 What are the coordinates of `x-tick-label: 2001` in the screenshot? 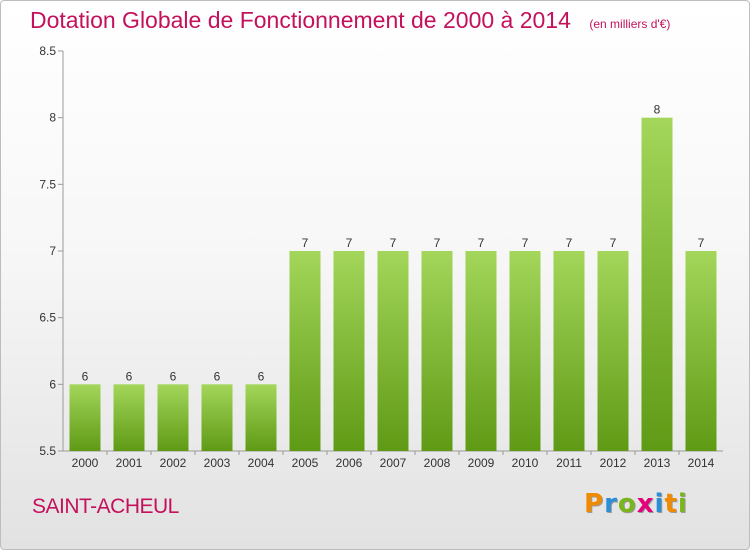 It's located at (129, 463).